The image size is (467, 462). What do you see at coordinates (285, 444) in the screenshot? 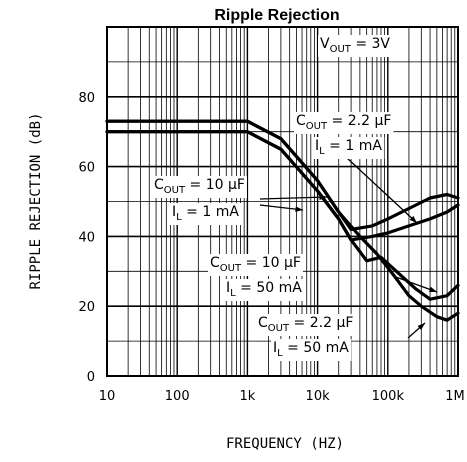
I see `x-axis-label: FREQUENCY (HZ)` at bounding box center [285, 444].